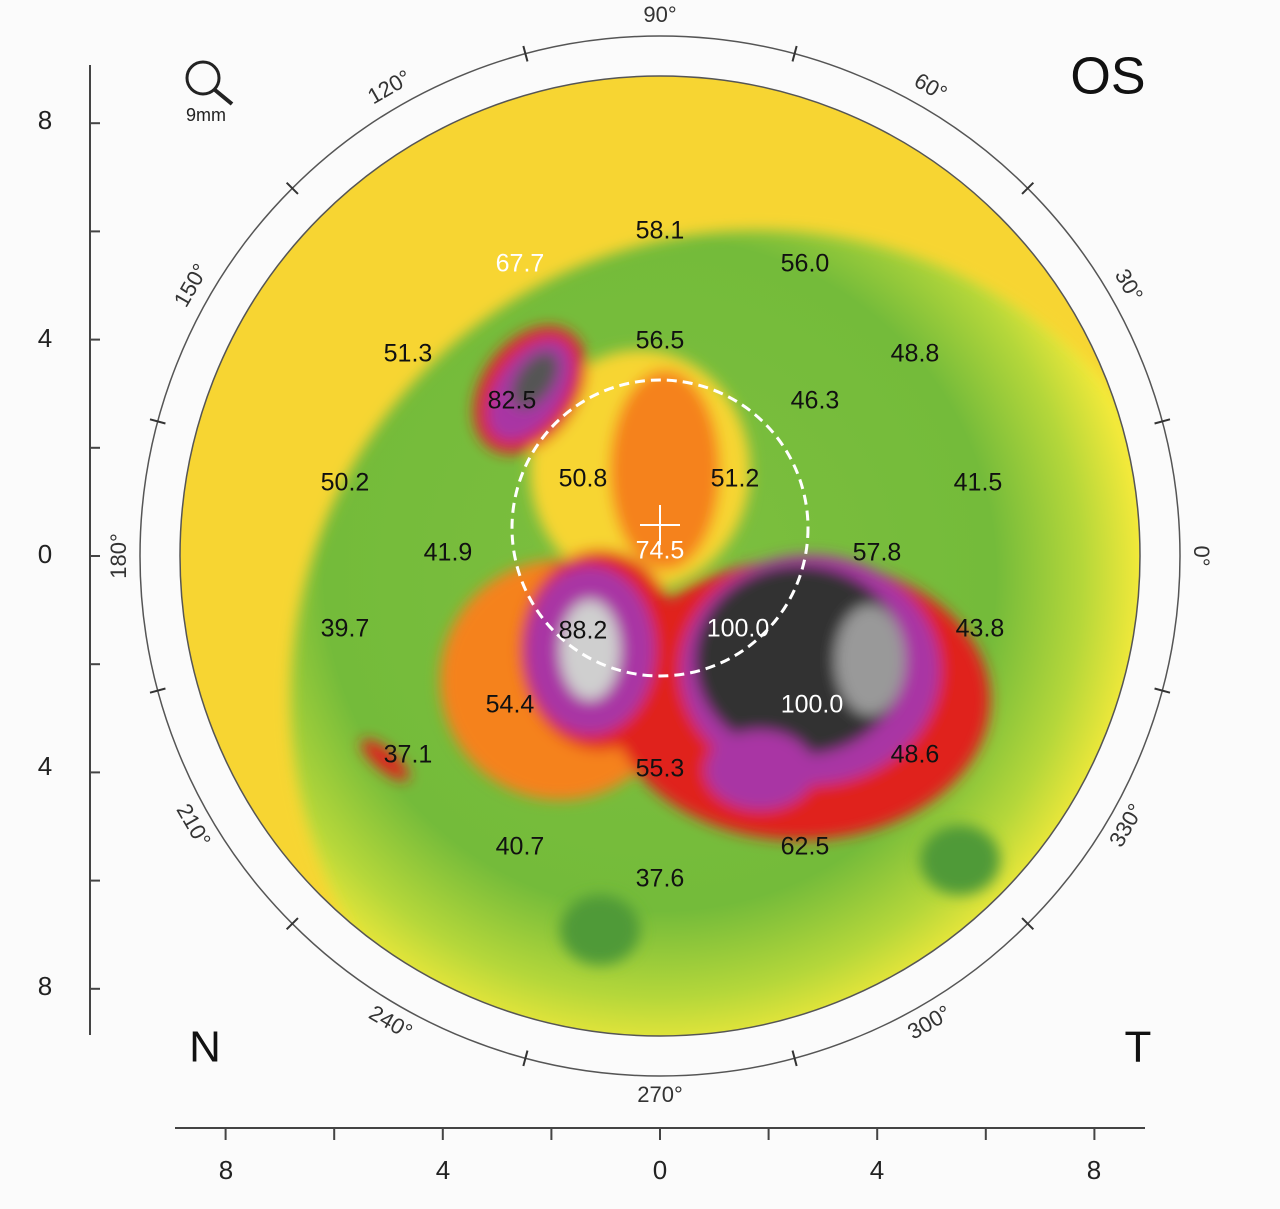 This screenshot has width=1280, height=1209. What do you see at coordinates (915, 755) in the screenshot?
I see `thickness-reading: 48.6` at bounding box center [915, 755].